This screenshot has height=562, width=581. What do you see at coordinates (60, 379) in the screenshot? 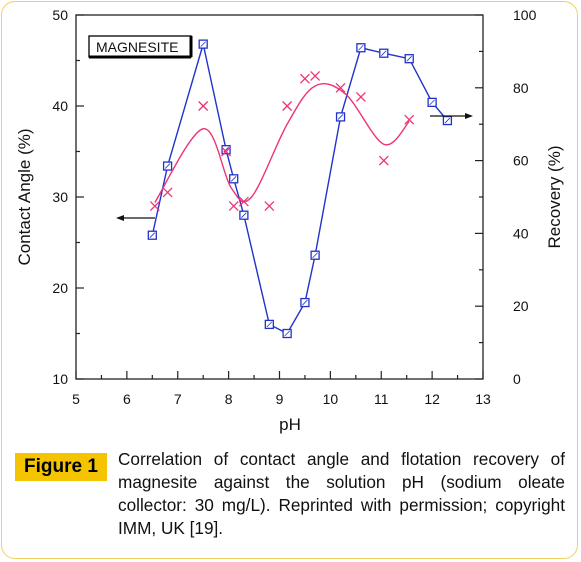
I see `y-left-tick-label: 10` at bounding box center [60, 379].